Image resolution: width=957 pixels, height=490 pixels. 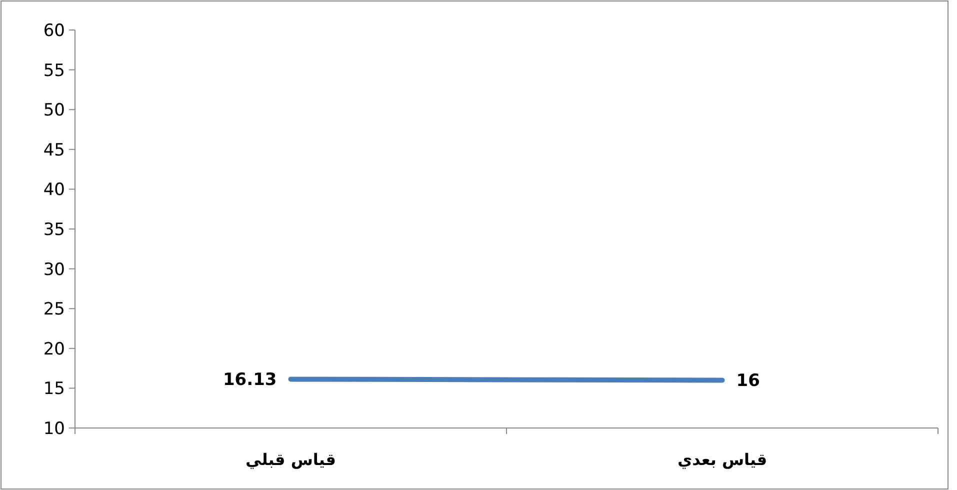 I want to click on y-tick-label: 50, so click(x=54, y=110).